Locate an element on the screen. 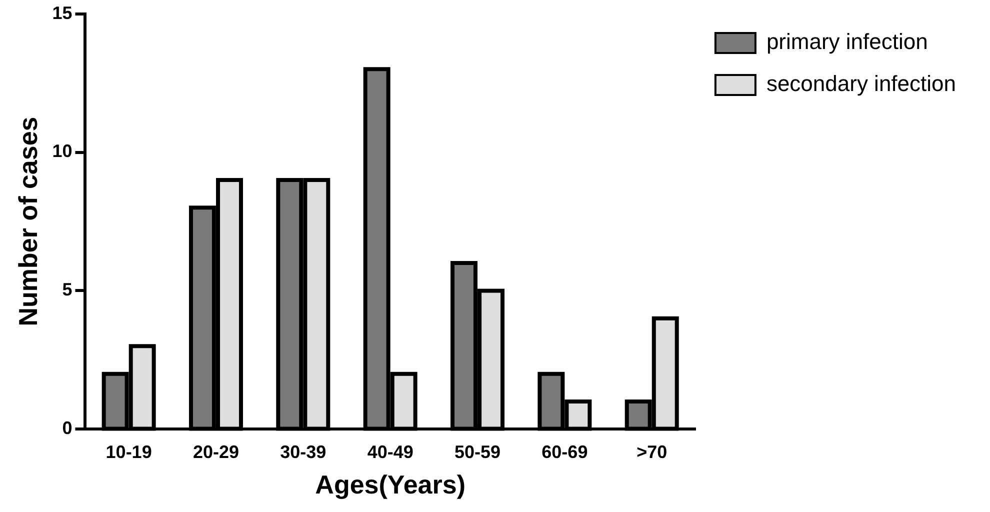 Image resolution: width=990 pixels, height=512 pixels. x-axis-title: Ages(Years) is located at coordinates (390, 485).